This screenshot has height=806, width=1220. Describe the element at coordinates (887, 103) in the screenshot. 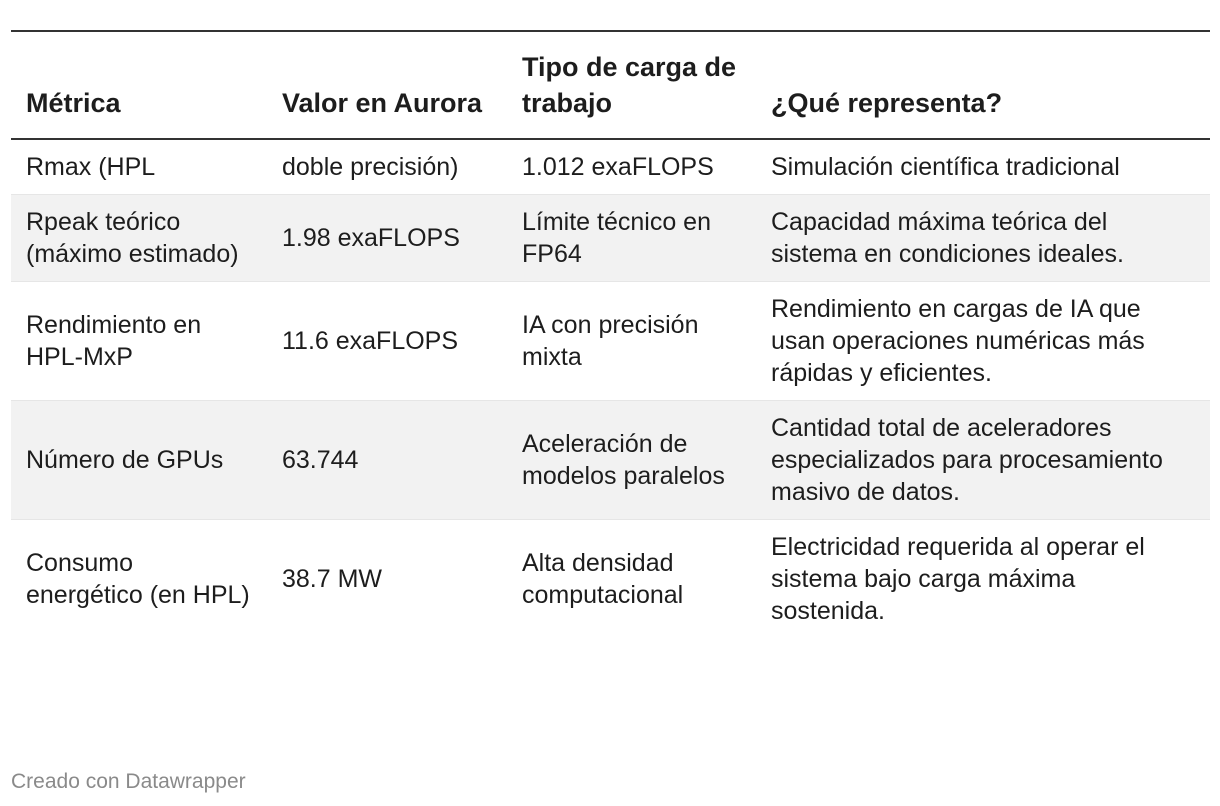

I see `column-header-representa: ¿Qué representa?` at that location.